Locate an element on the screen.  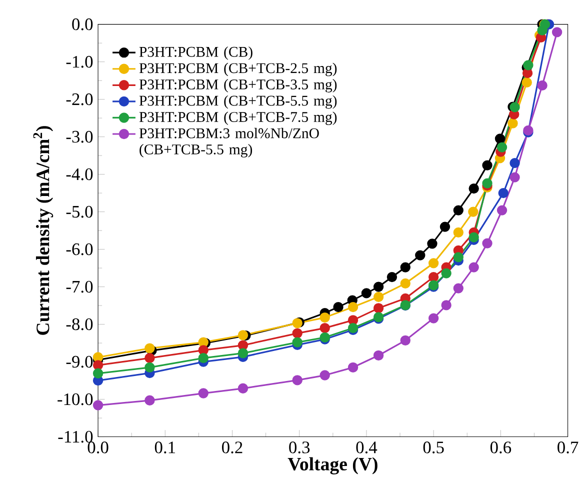
y-tick-label: -4.0 is located at coordinates (79, 174).